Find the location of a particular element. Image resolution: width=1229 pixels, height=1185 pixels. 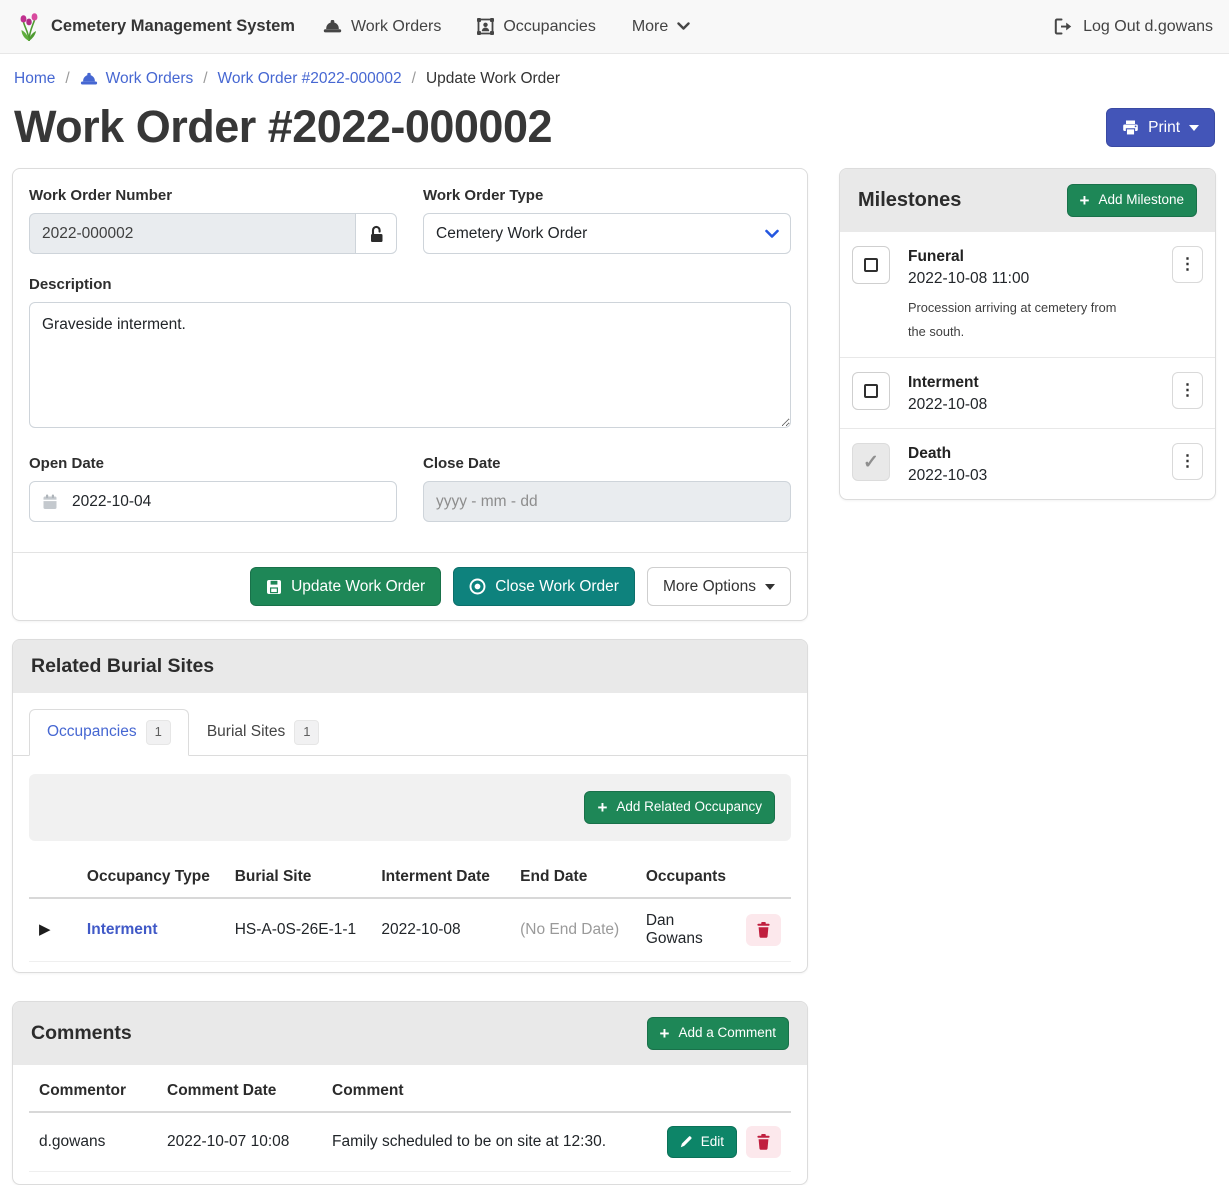

occupancies-toolbar: + Add Related Occupancy is located at coordinates (410, 807).